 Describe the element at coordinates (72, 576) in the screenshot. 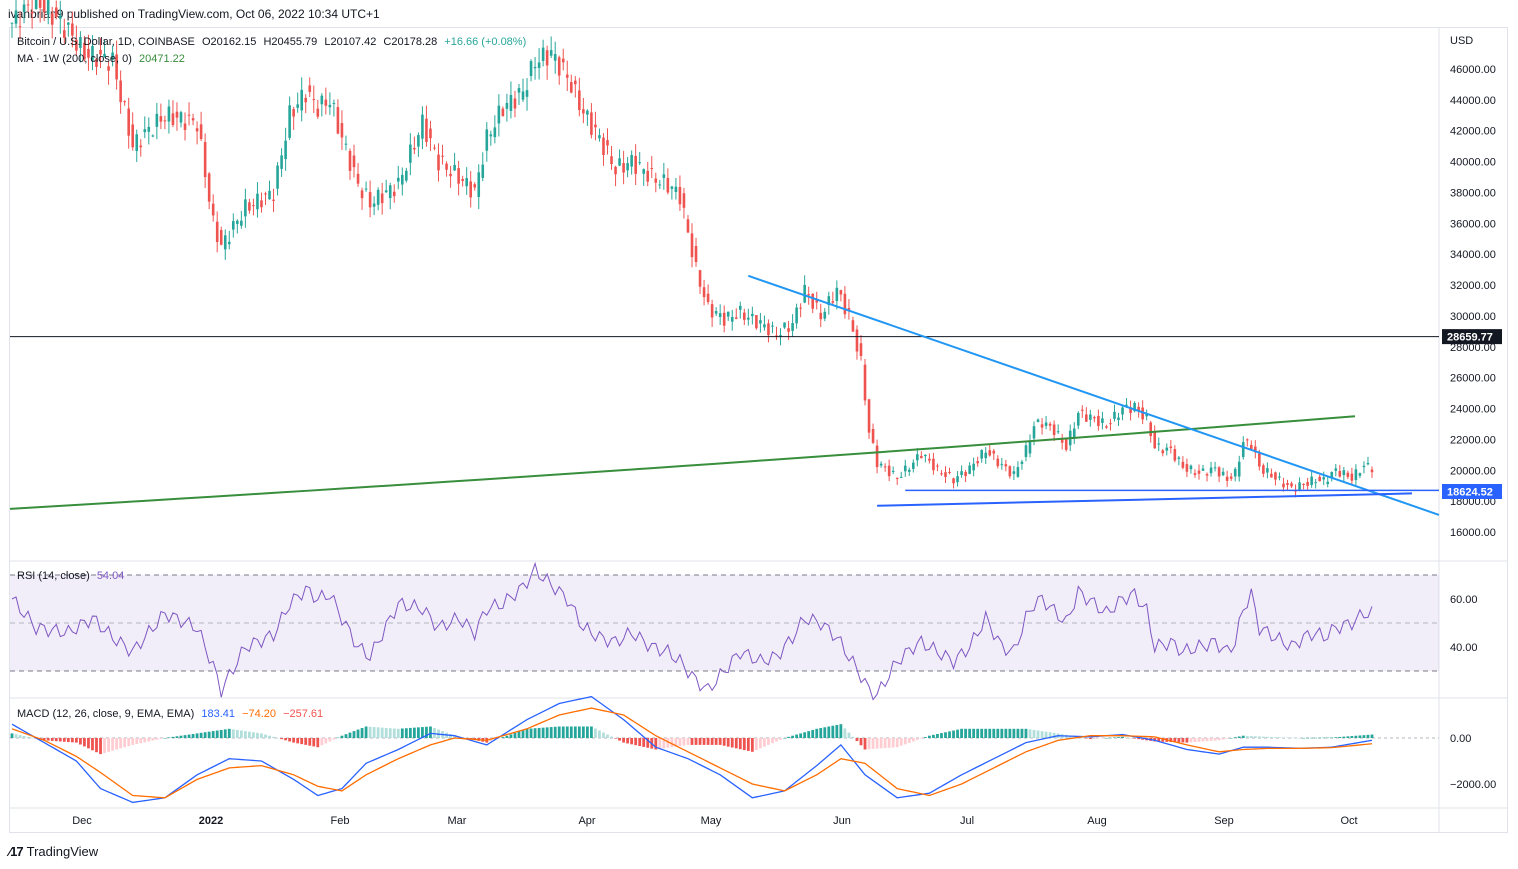

I see `rsi-legend: RSI (14, close) 54.04` at that location.